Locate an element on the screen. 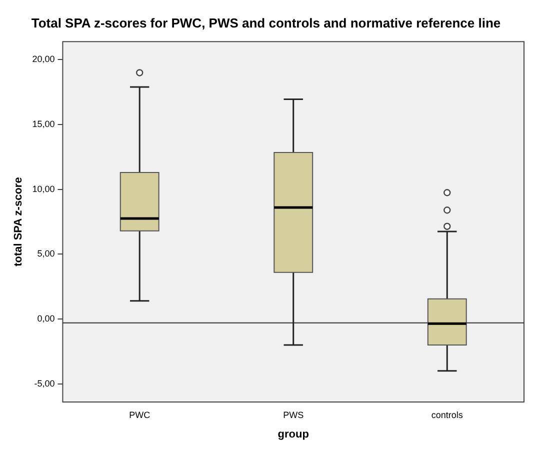 The height and width of the screenshot is (453, 540). y-tick-label: 15,00 is located at coordinates (43, 124).